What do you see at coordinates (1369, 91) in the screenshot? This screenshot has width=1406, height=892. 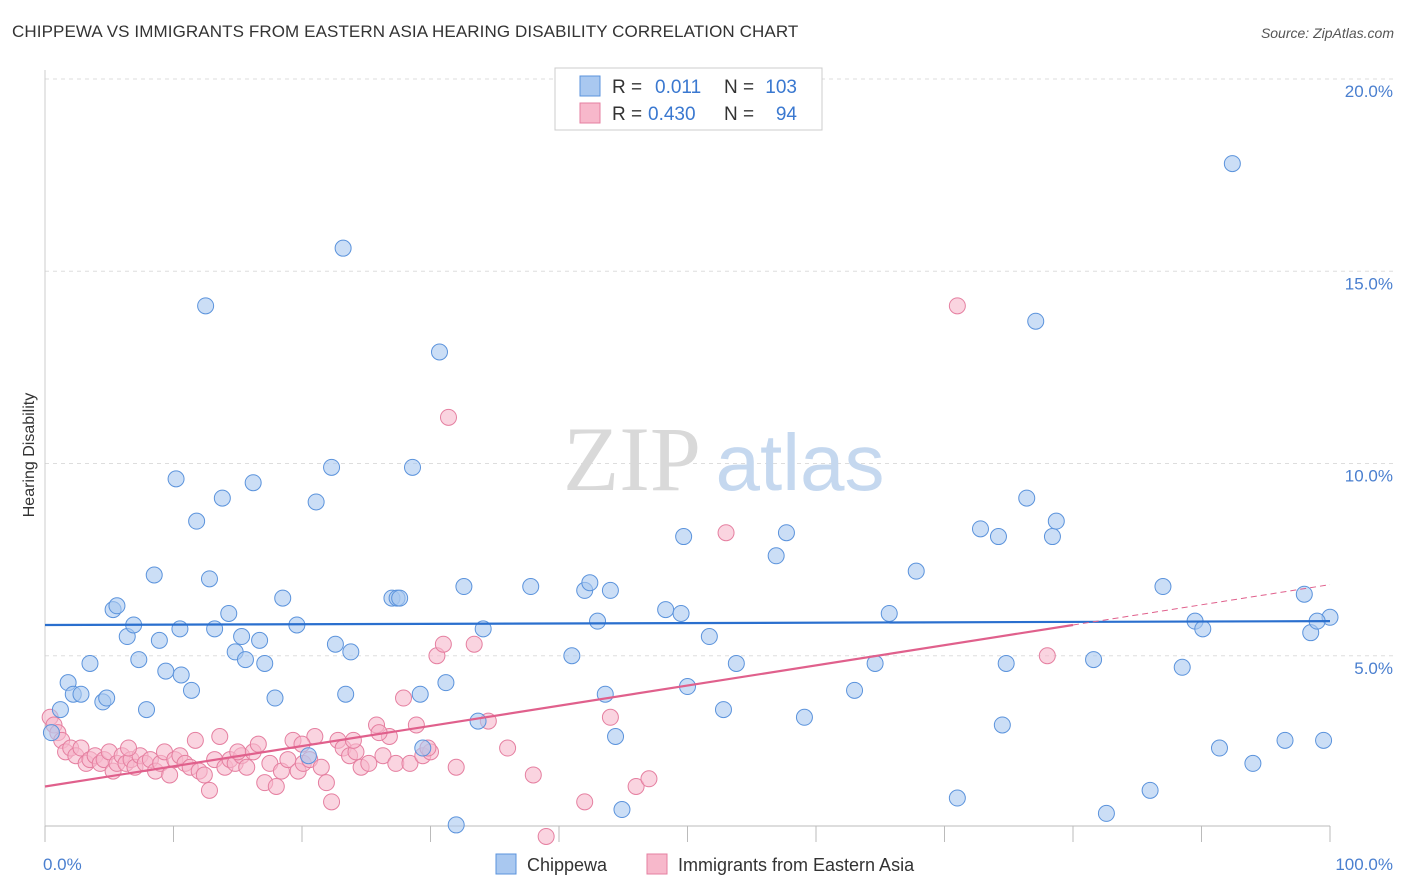 I see `y-tick-label: 20.0%` at bounding box center [1369, 91].